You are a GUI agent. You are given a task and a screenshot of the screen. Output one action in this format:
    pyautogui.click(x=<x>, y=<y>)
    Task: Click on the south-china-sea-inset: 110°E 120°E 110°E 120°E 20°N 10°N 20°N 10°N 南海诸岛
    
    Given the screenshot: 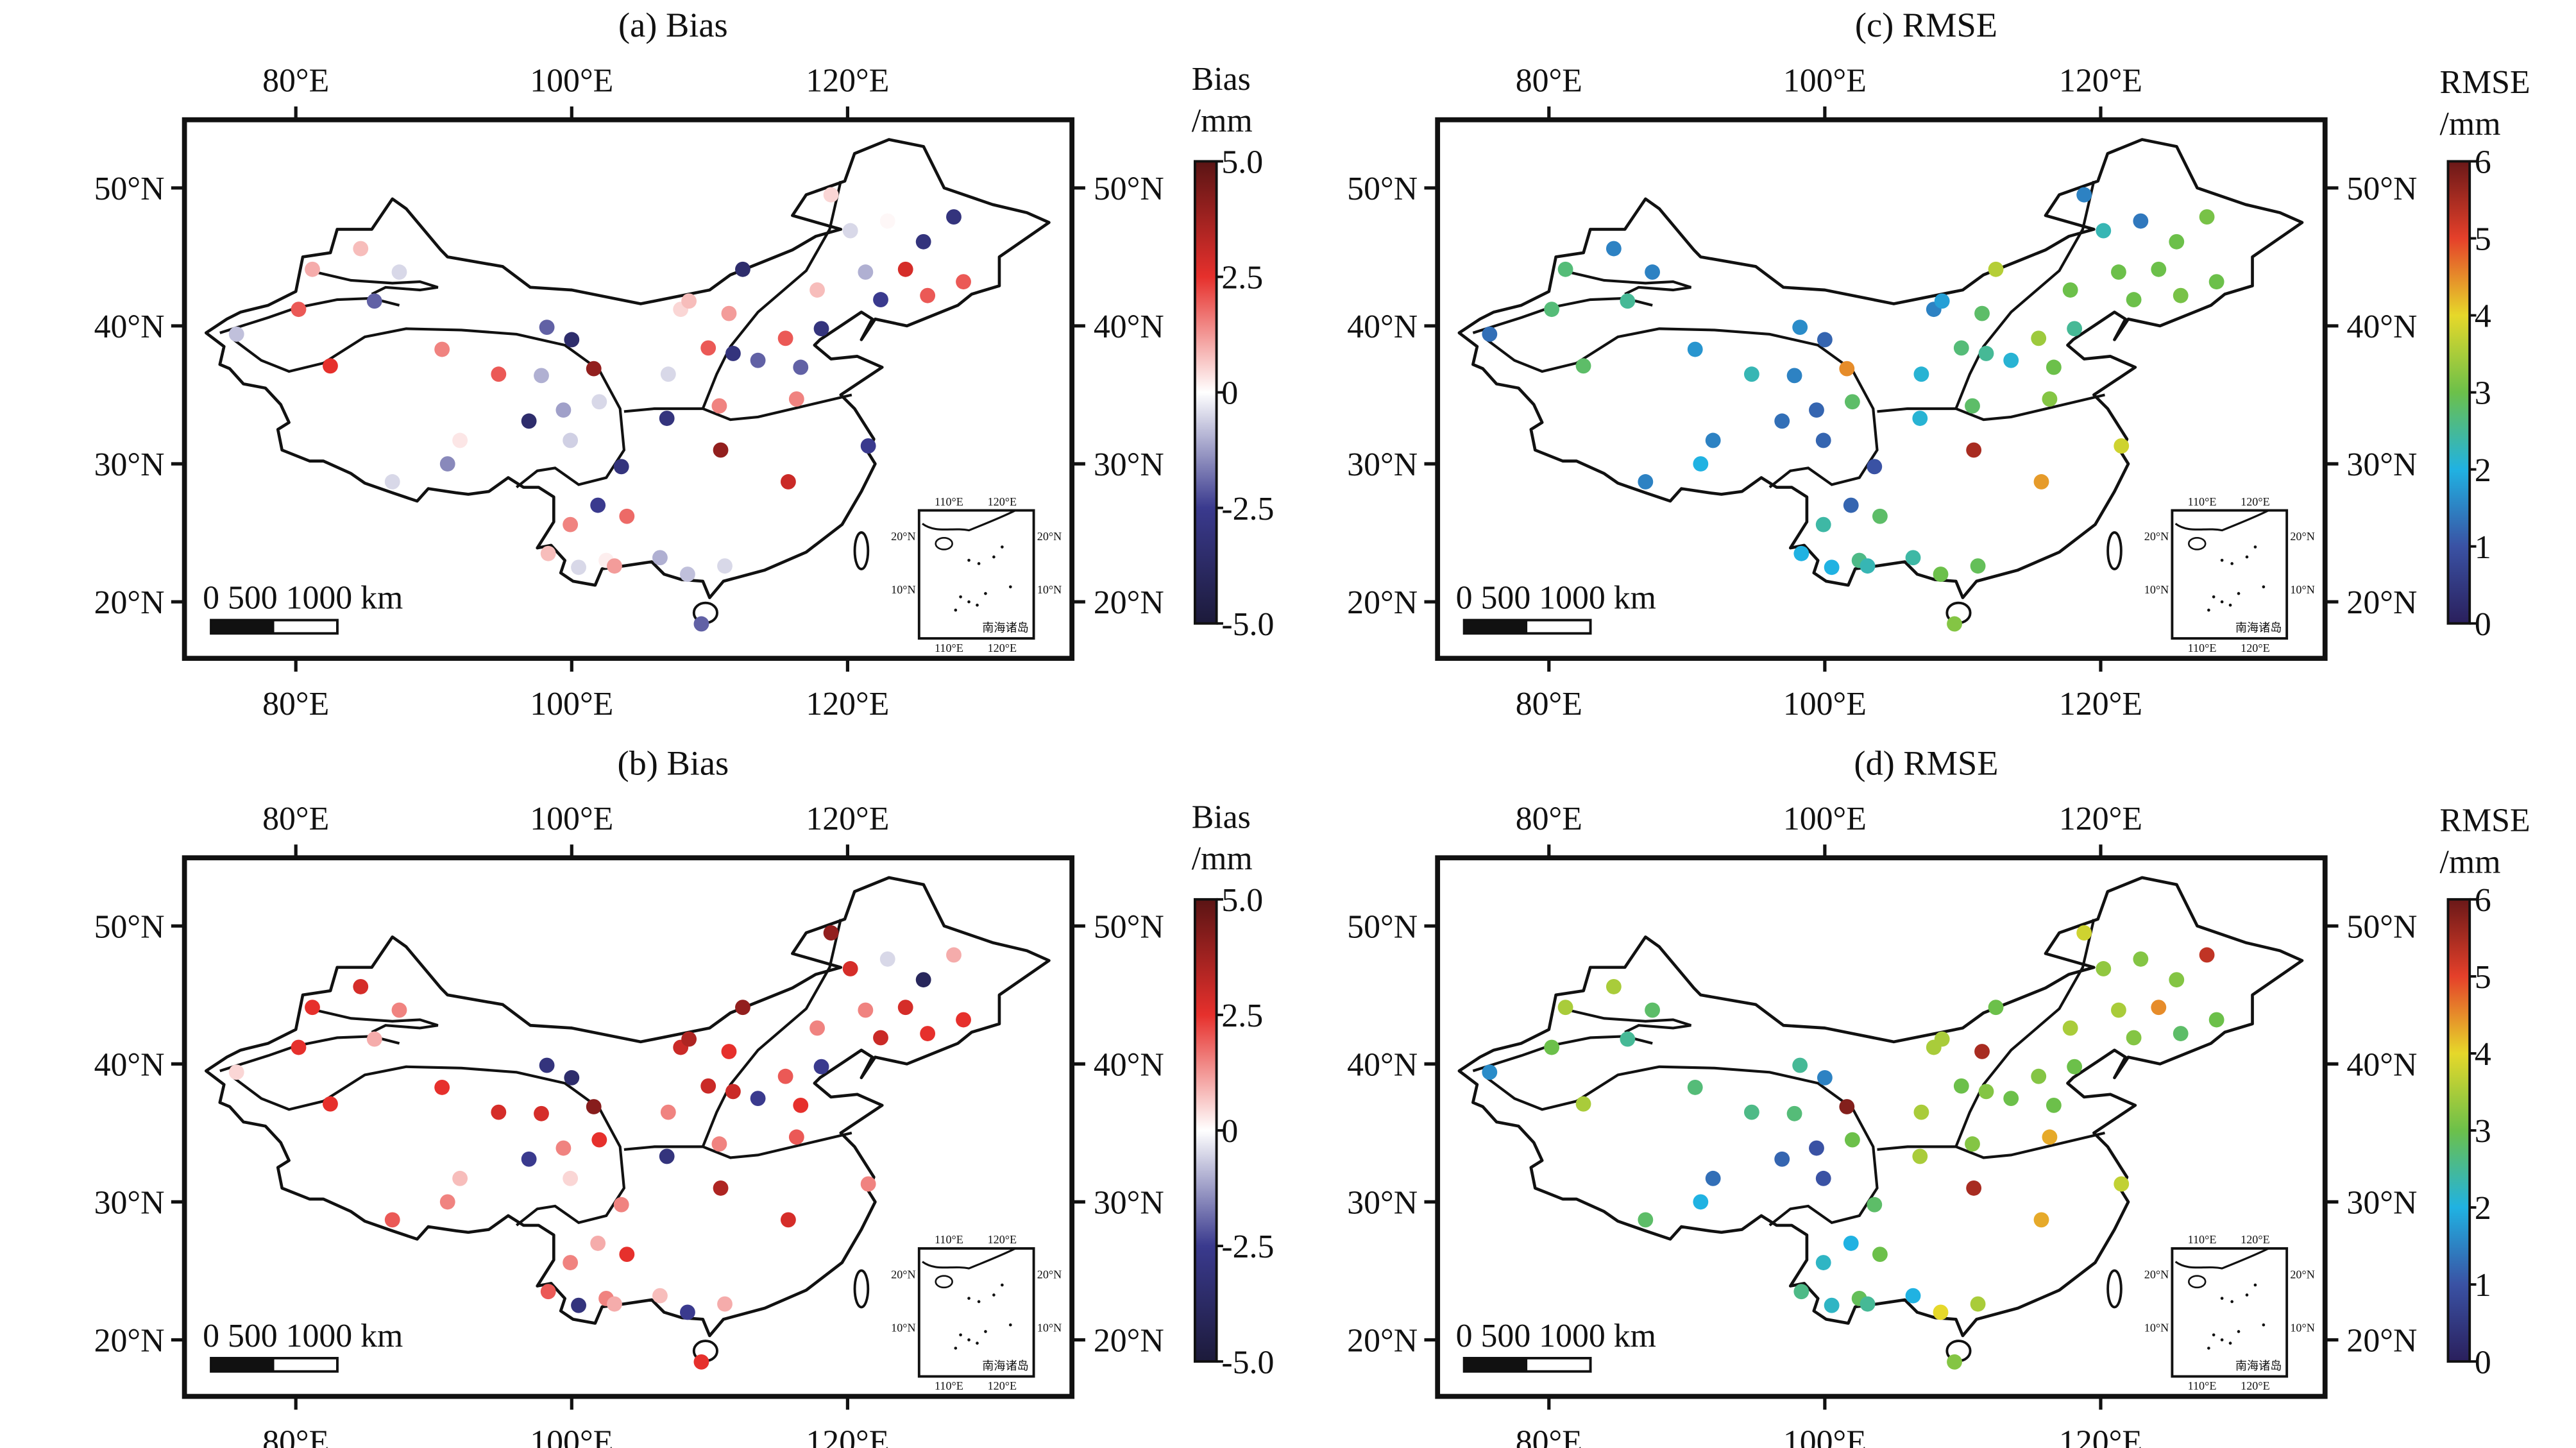 What is the action you would take?
    pyautogui.click(x=2229, y=574)
    